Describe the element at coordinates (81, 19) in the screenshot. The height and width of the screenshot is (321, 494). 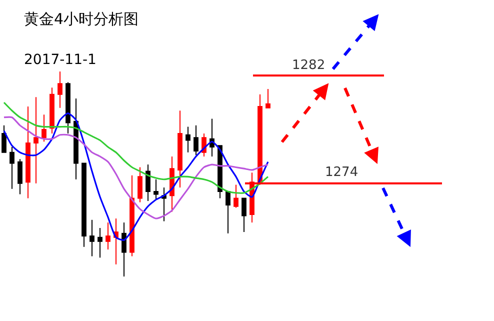
I see `text: 黄金4小时分析图` at that location.